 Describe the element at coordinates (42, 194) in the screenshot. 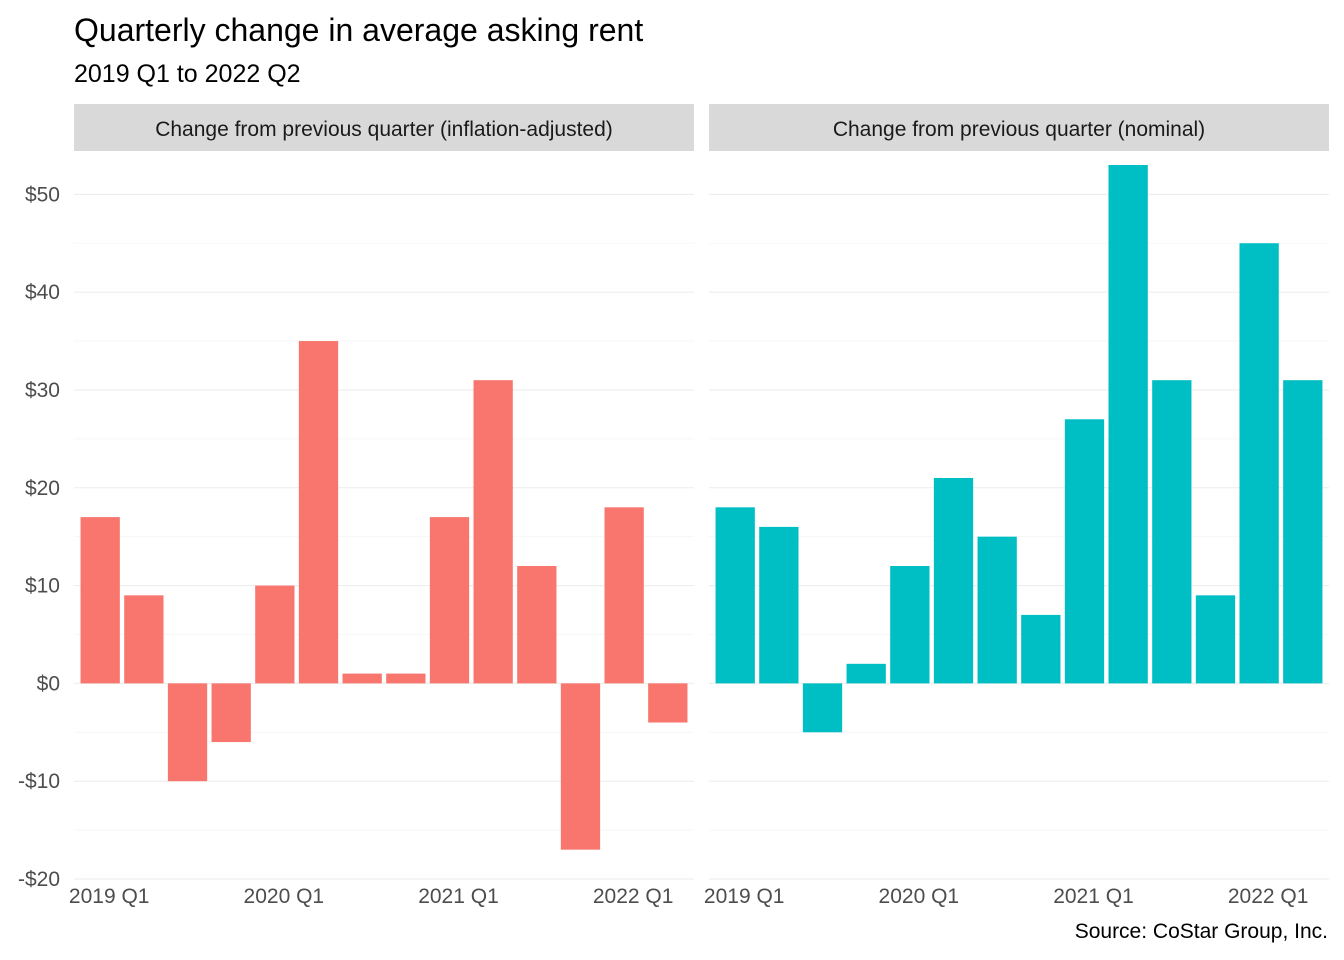

I see `y-tick-label: $50` at that location.